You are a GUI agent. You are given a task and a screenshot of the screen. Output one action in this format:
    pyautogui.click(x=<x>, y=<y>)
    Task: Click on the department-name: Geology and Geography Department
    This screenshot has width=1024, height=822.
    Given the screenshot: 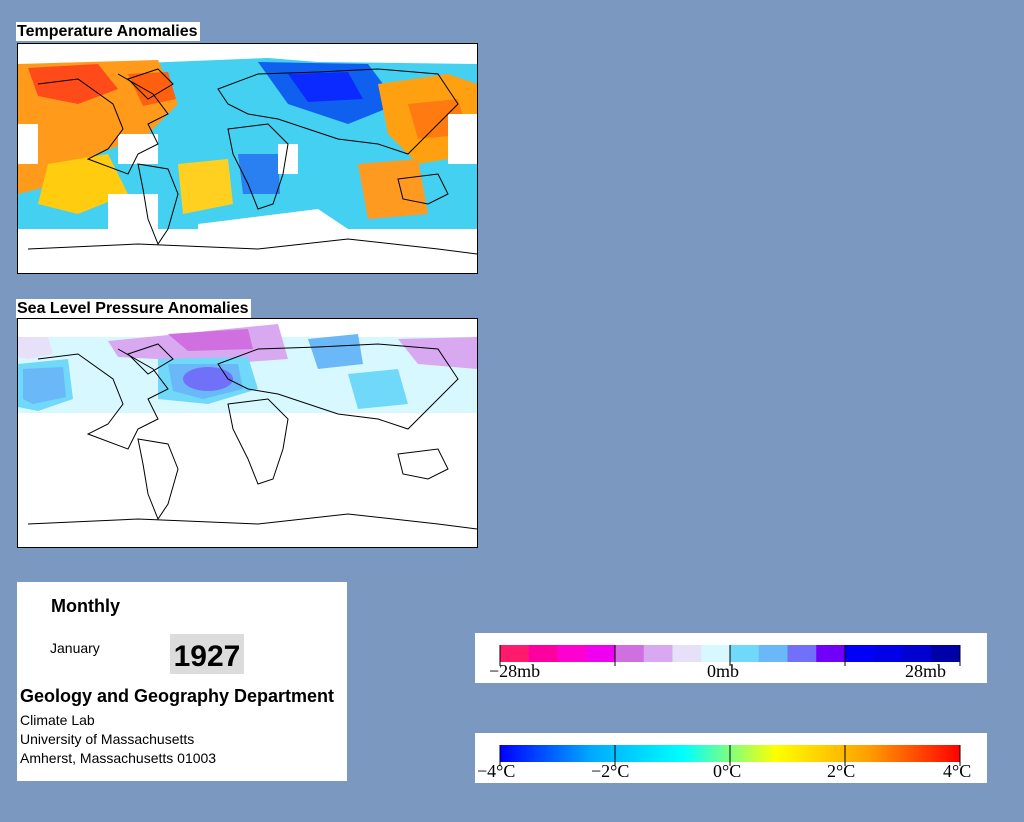 What is the action you would take?
    pyautogui.click(x=177, y=696)
    